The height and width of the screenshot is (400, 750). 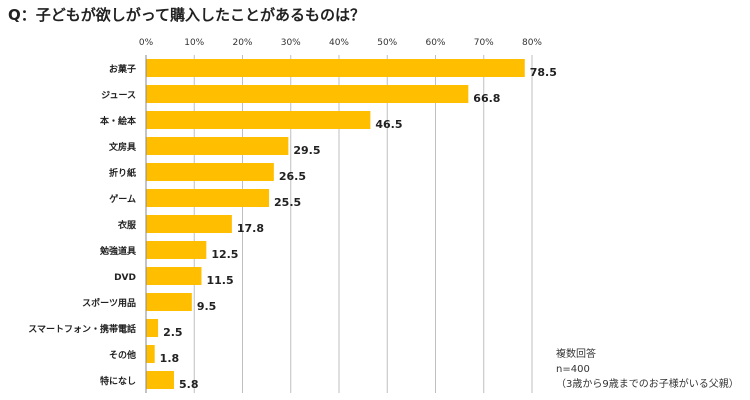 What do you see at coordinates (219, 280) in the screenshot?
I see `data-label: 11.5` at bounding box center [219, 280].